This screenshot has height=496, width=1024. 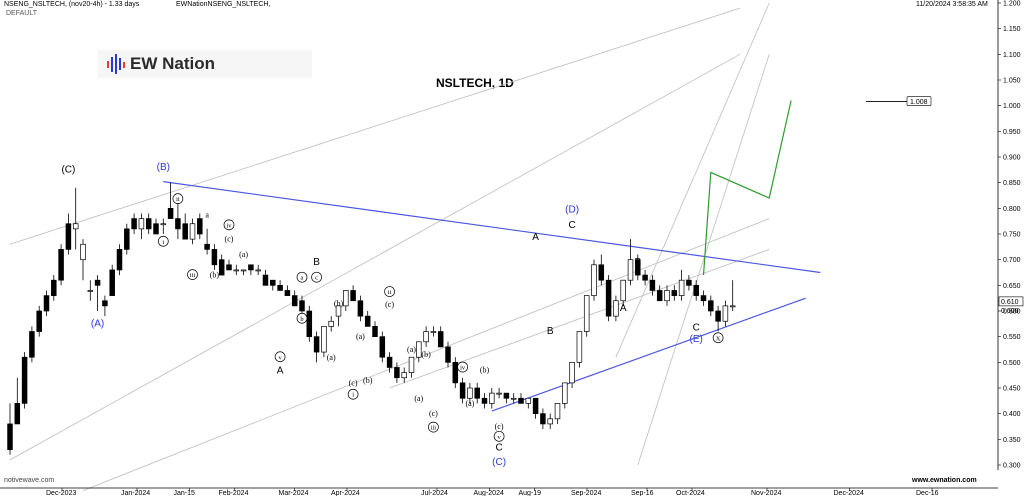 I want to click on ewnation-logo: EW Nation, so click(x=205, y=64).